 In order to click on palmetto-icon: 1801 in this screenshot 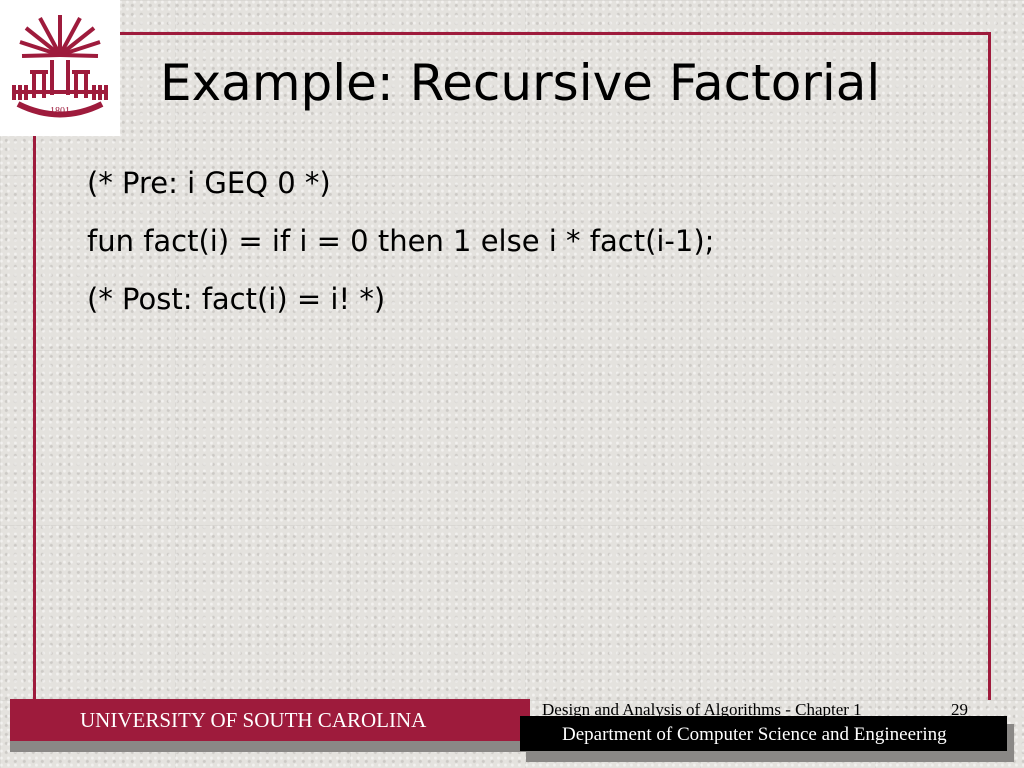, I will do `click(60, 66)`.